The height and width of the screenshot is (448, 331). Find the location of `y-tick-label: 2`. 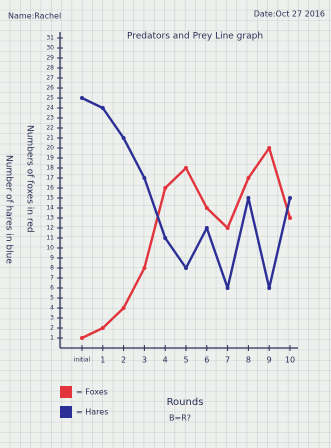

y-tick-label: 2 is located at coordinates (52, 328).